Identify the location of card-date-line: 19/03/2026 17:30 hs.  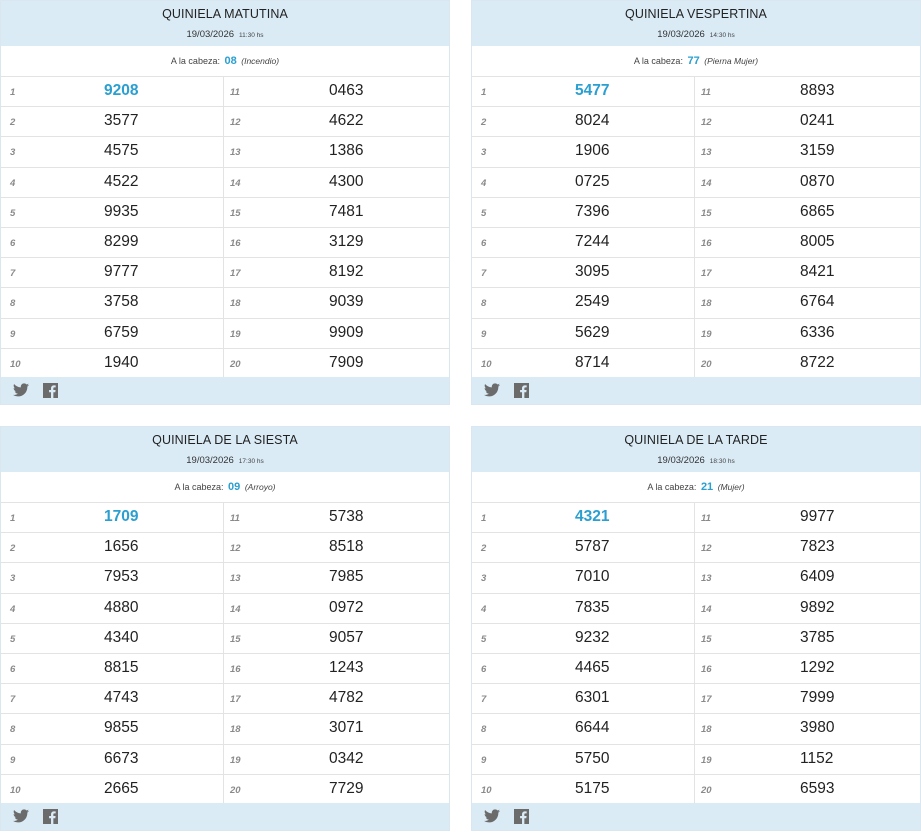
(225, 460).